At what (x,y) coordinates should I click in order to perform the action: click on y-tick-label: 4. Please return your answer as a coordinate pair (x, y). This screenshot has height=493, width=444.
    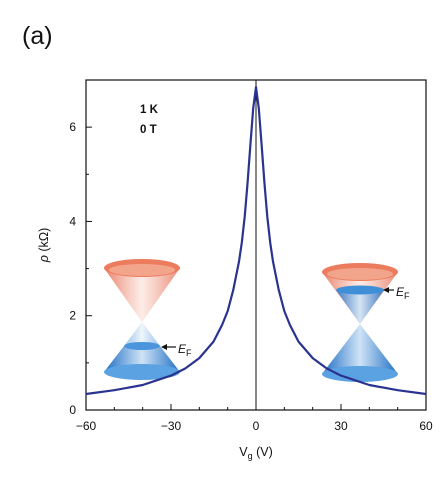
    Looking at the image, I should click on (72, 221).